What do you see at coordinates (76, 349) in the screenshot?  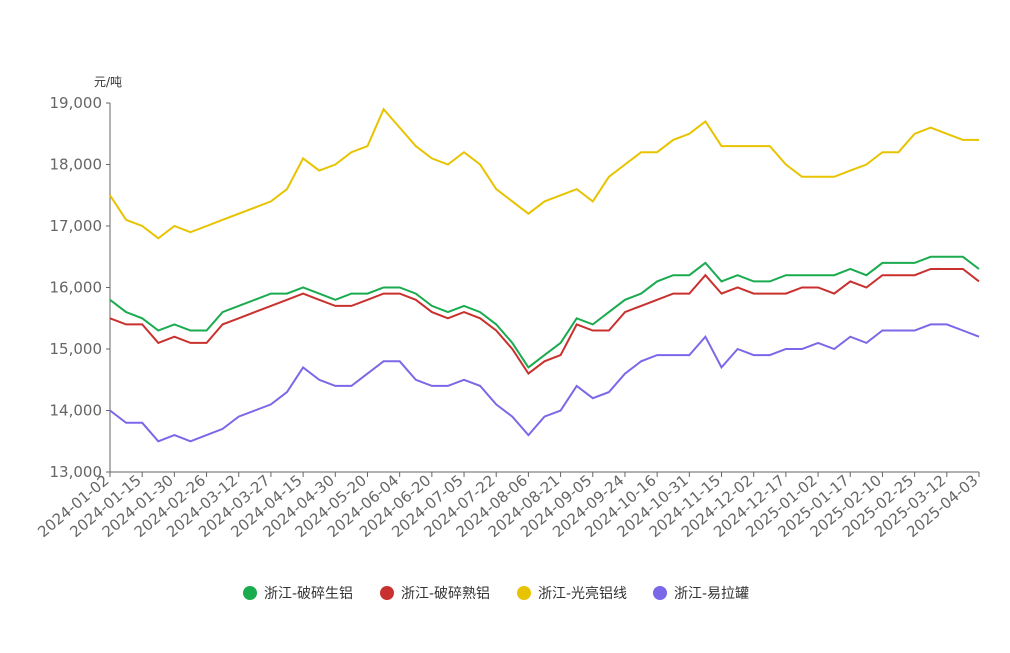 I see `y-tick-label: 15,000` at bounding box center [76, 349].